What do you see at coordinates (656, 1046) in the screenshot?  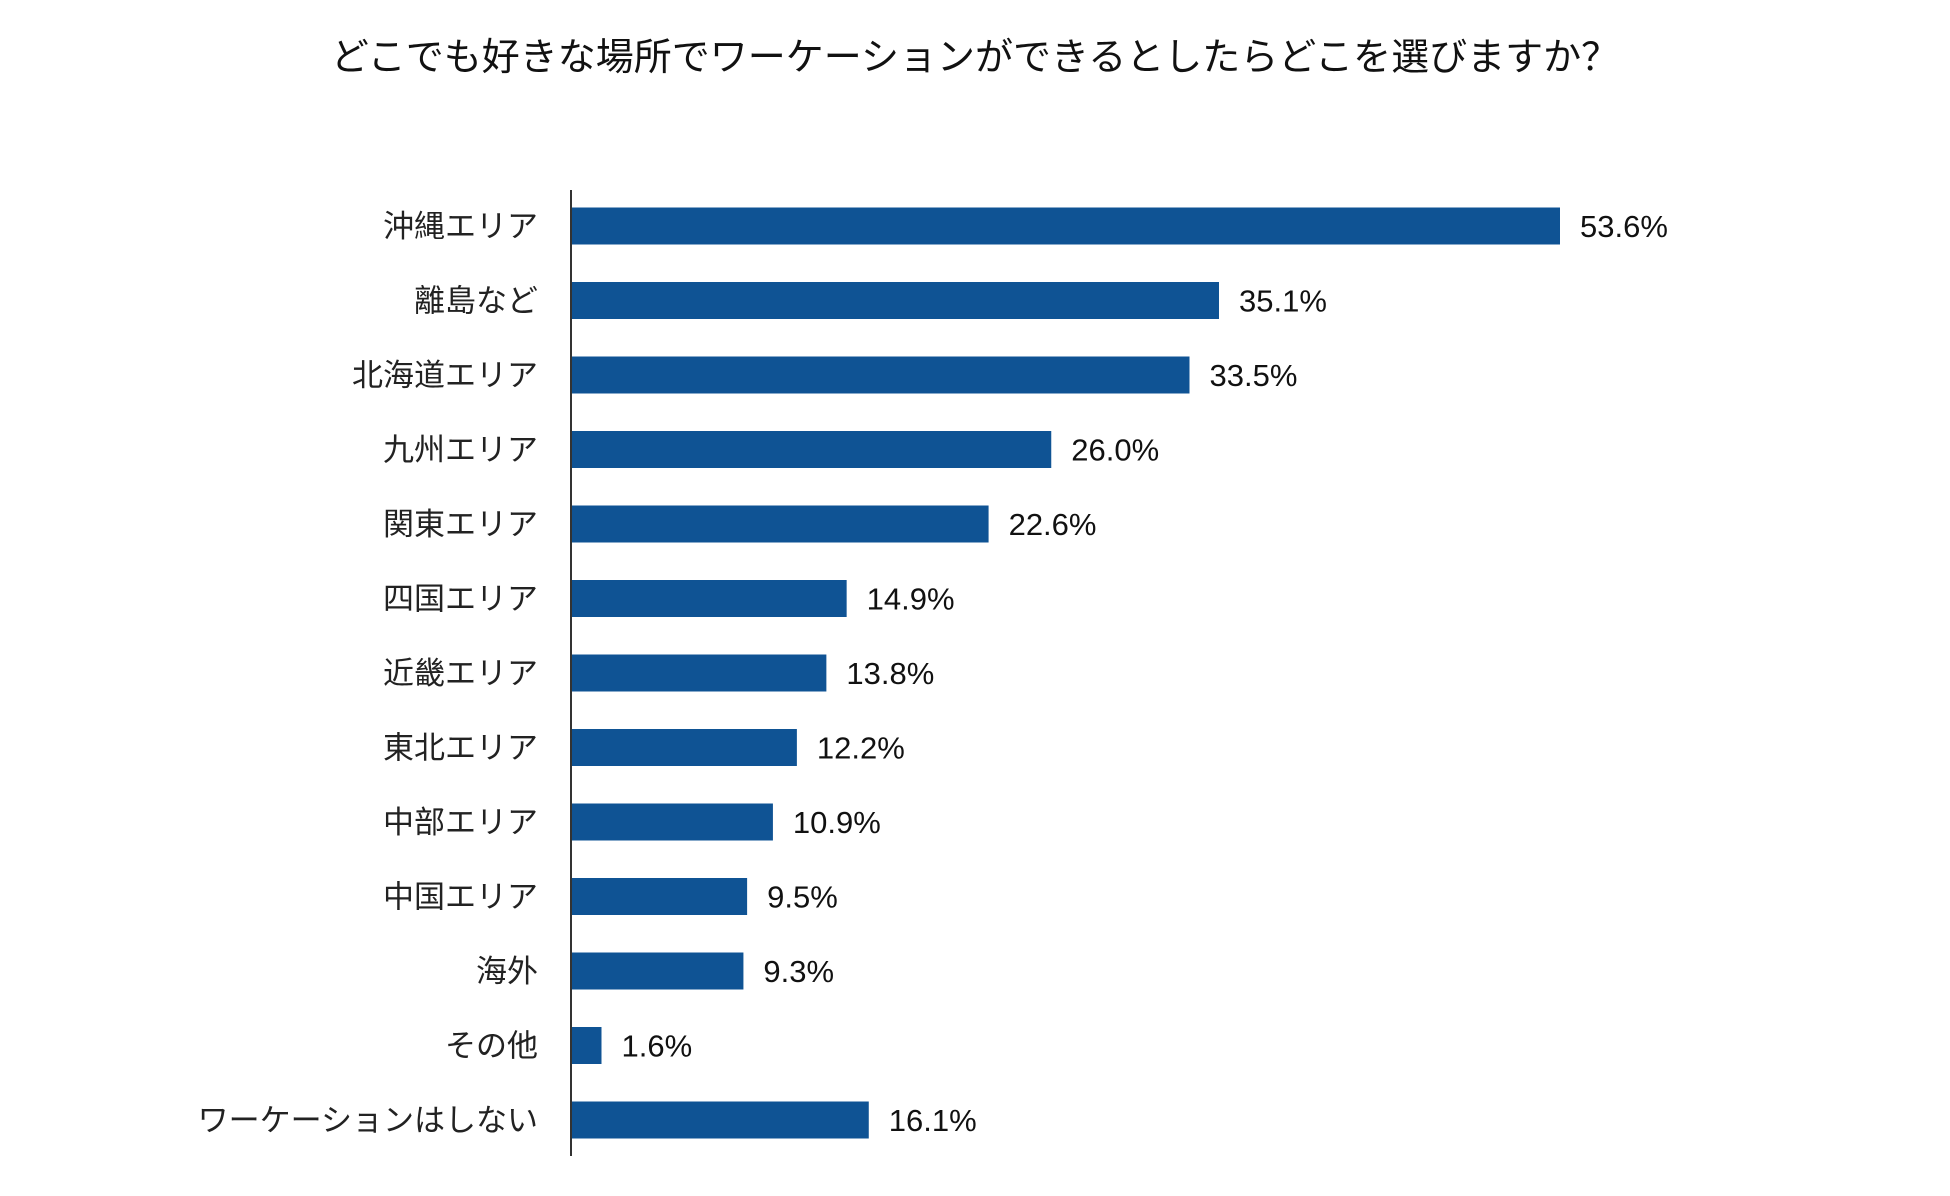 I see `value-label: 1.6%` at bounding box center [656, 1046].